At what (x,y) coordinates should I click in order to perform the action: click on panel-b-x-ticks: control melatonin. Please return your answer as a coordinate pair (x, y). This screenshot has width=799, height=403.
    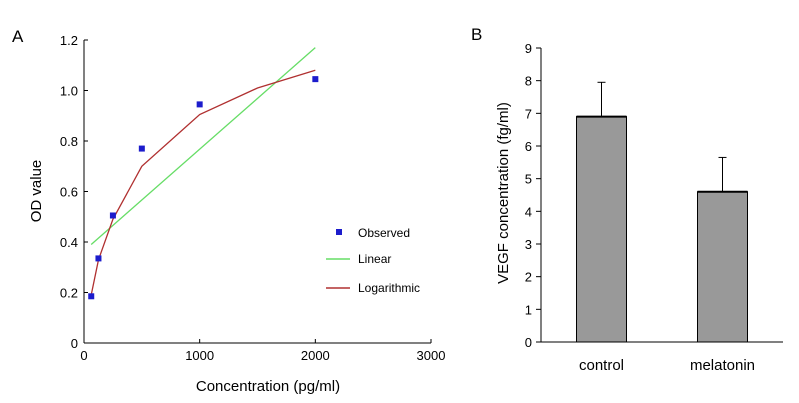
    Looking at the image, I should click on (667, 365).